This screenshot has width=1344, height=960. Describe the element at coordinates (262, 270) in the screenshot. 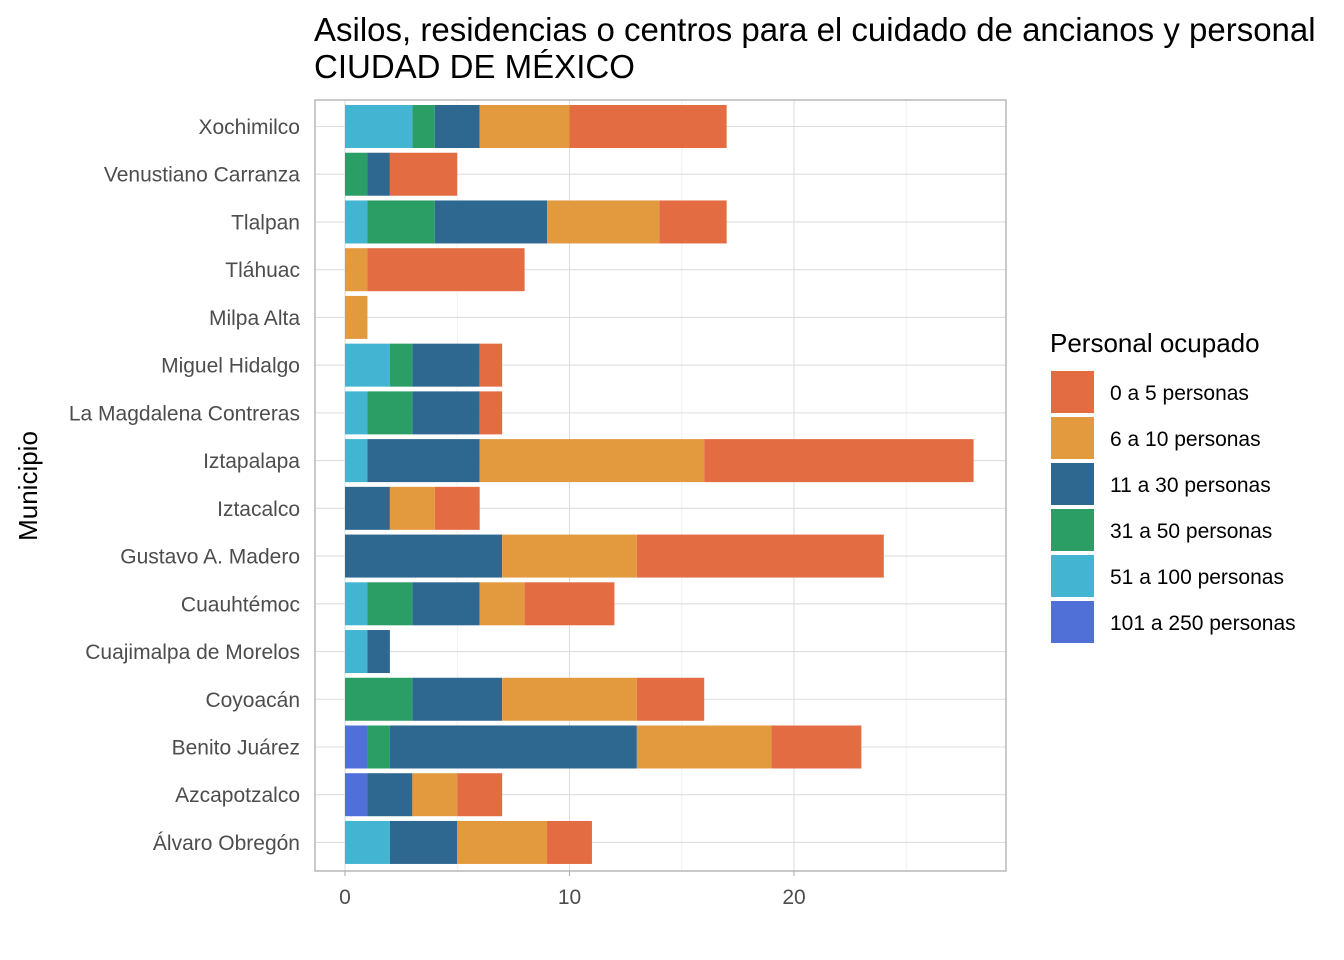

I see `category-label: Tláhuac` at that location.